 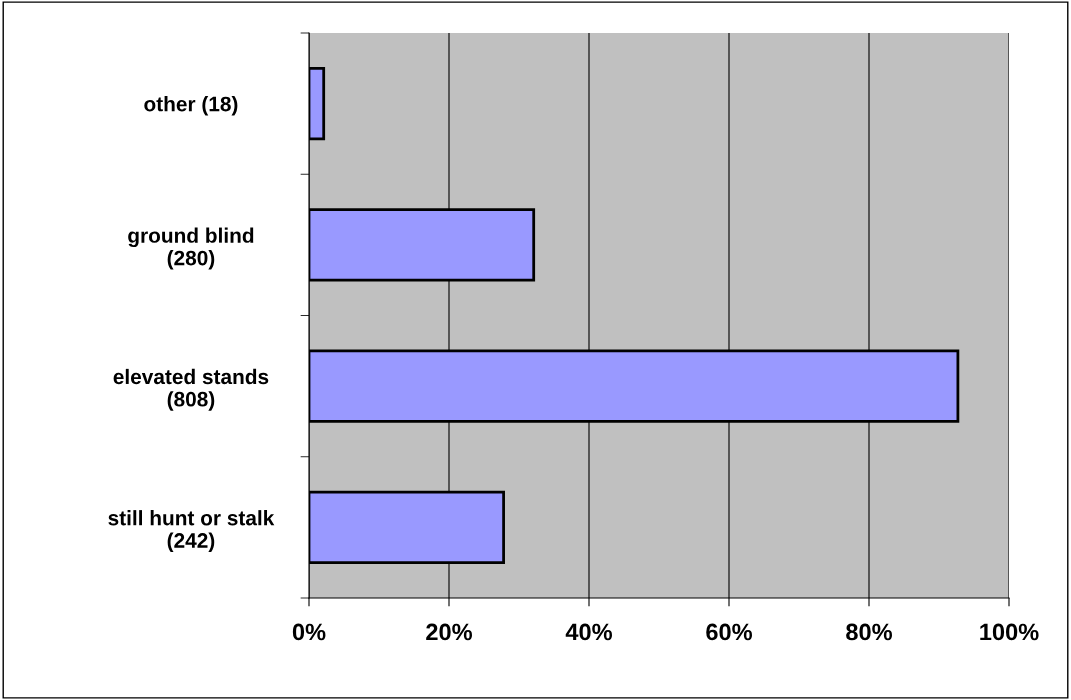 What do you see at coordinates (191, 389) in the screenshot?
I see `y-tick-label: elevated stands (808)` at bounding box center [191, 389].